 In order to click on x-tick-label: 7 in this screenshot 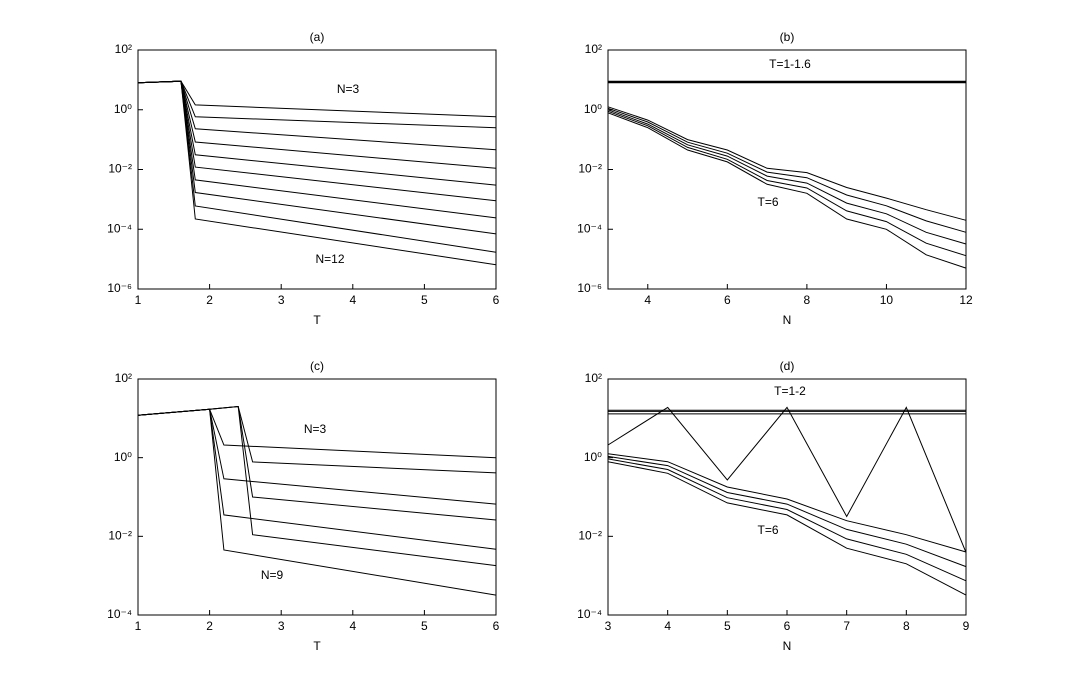, I will do `click(846, 626)`.